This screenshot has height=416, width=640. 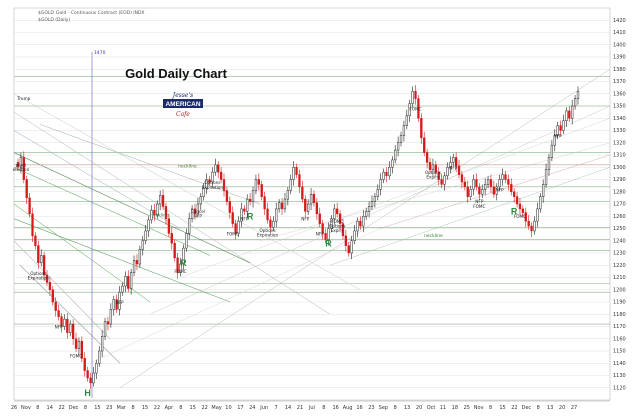 I want to click on header-symbol: $GOLD, so click(x=46, y=13).